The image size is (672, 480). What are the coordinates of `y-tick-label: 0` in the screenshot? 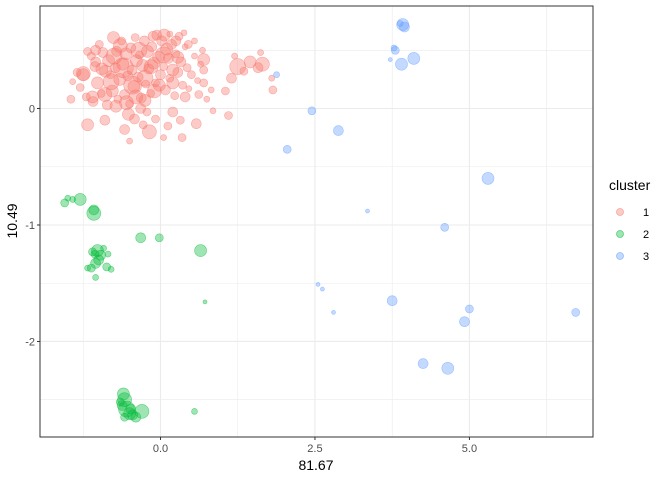 It's located at (32, 110).